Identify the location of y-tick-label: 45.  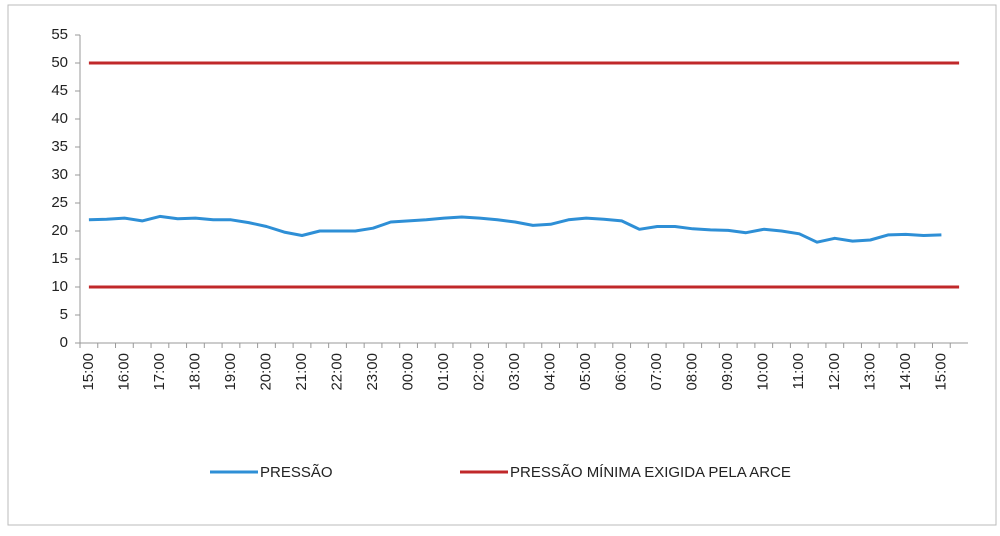
(59, 90).